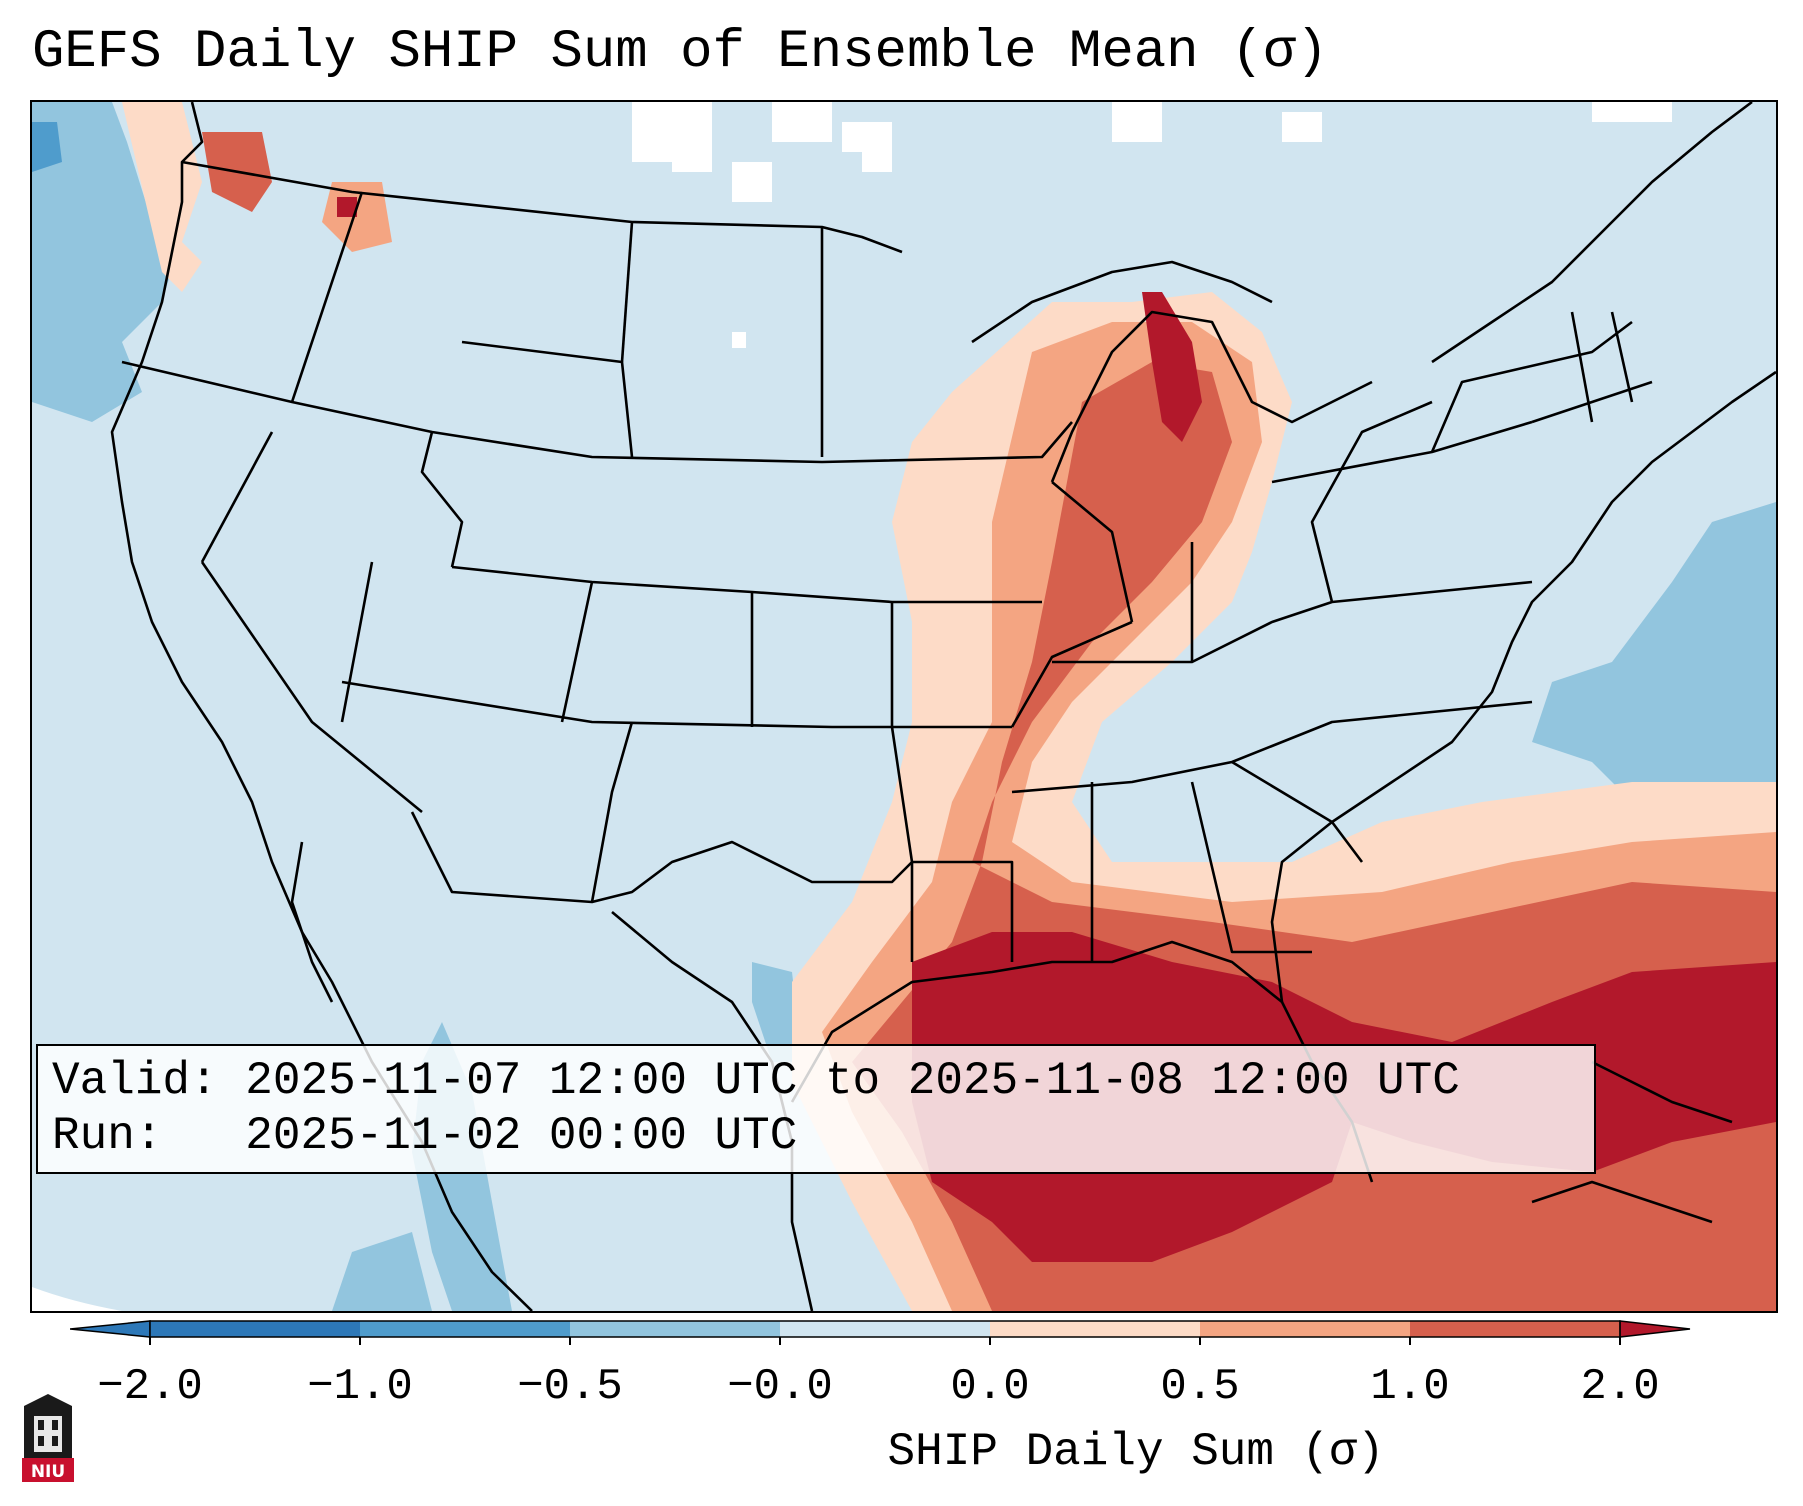 The image size is (1803, 1506). Describe the element at coordinates (1152, 225) in the screenshot. I see `missing-data-patches` at that location.